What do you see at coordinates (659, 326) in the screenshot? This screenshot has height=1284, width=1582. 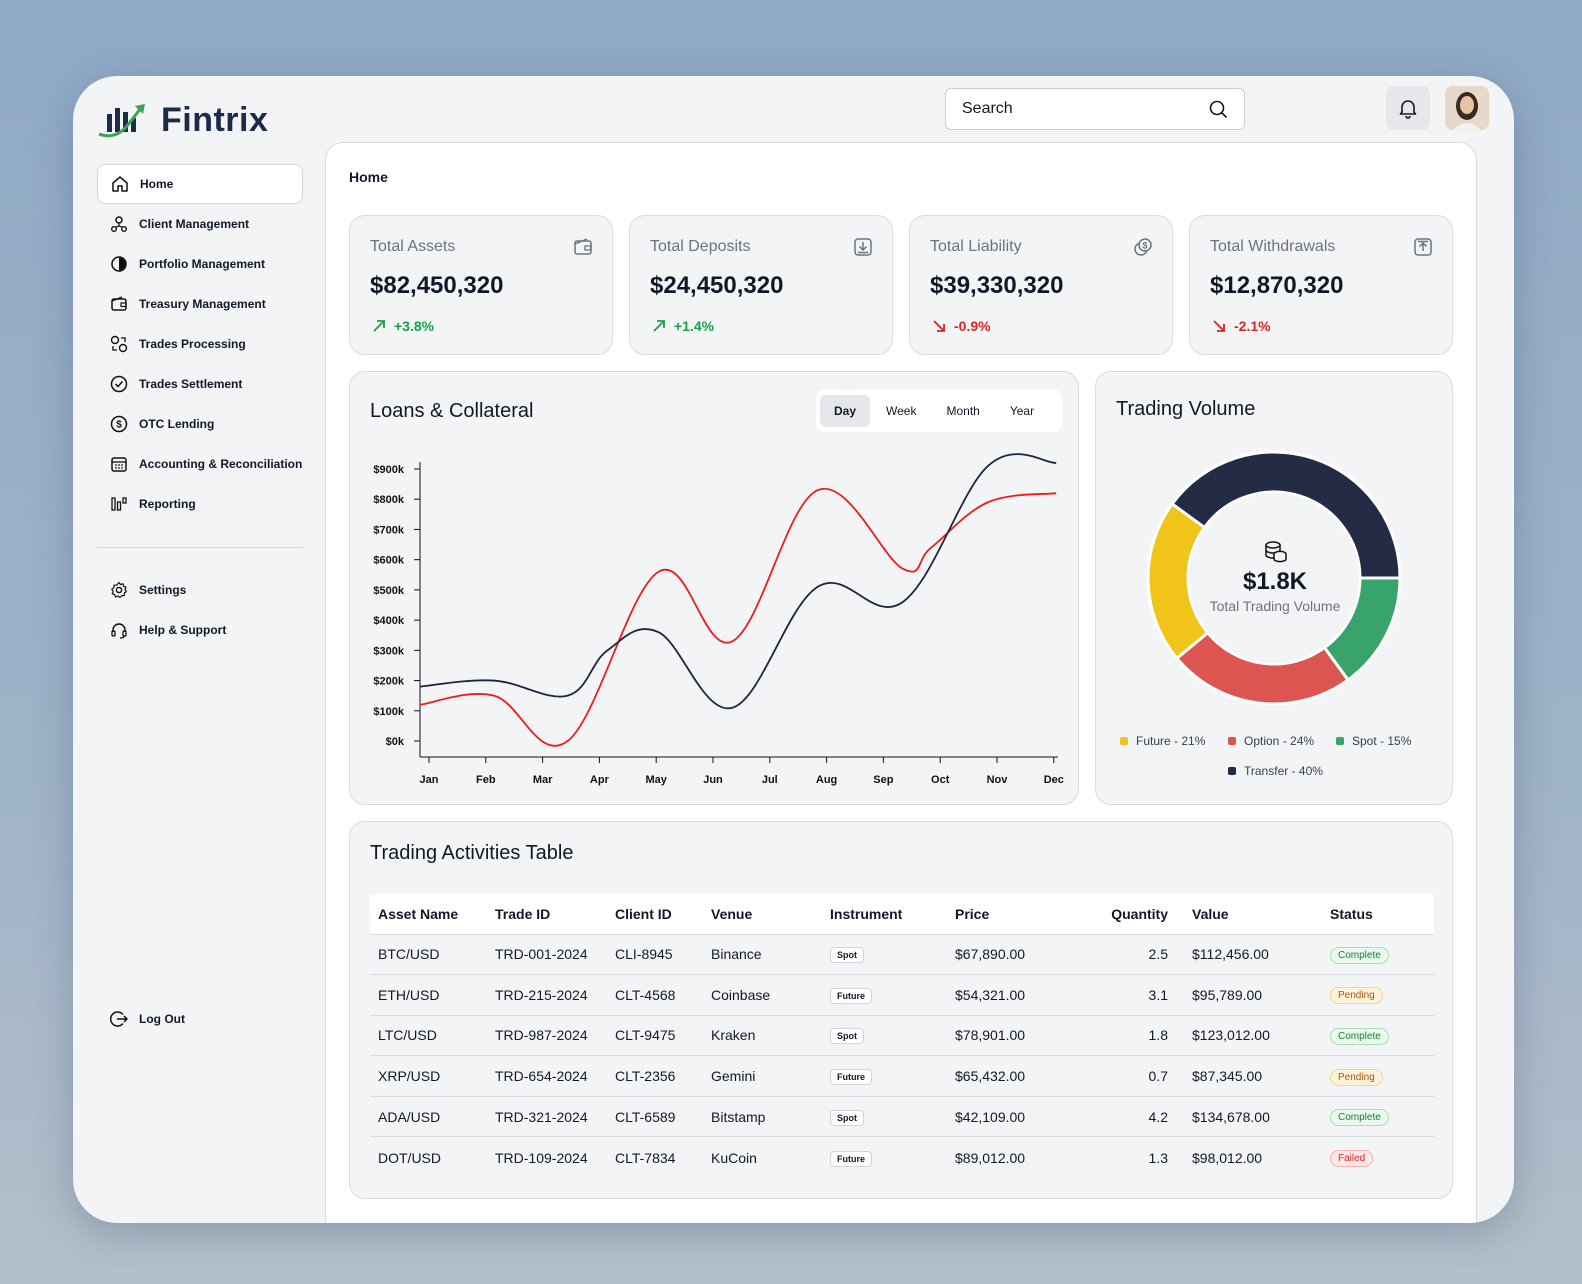 I see `arrow-up-right-icon` at bounding box center [659, 326].